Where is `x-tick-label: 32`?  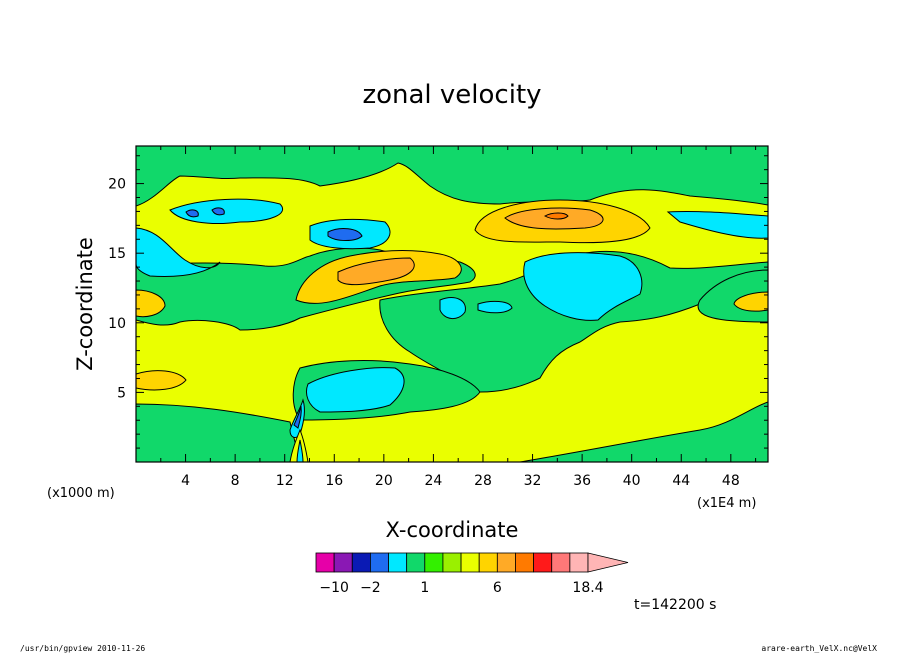 x-tick-label: 32 is located at coordinates (533, 481).